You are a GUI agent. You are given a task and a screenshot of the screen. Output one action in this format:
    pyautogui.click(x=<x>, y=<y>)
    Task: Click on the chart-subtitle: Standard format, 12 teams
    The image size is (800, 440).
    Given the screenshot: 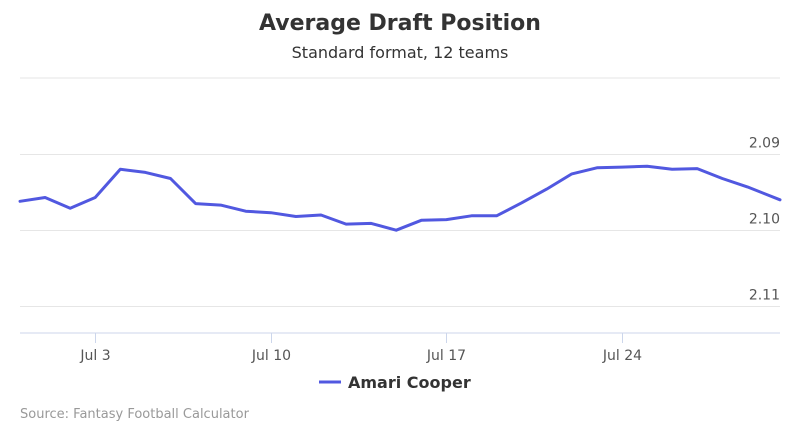 What is the action you would take?
    pyautogui.click(x=400, y=52)
    